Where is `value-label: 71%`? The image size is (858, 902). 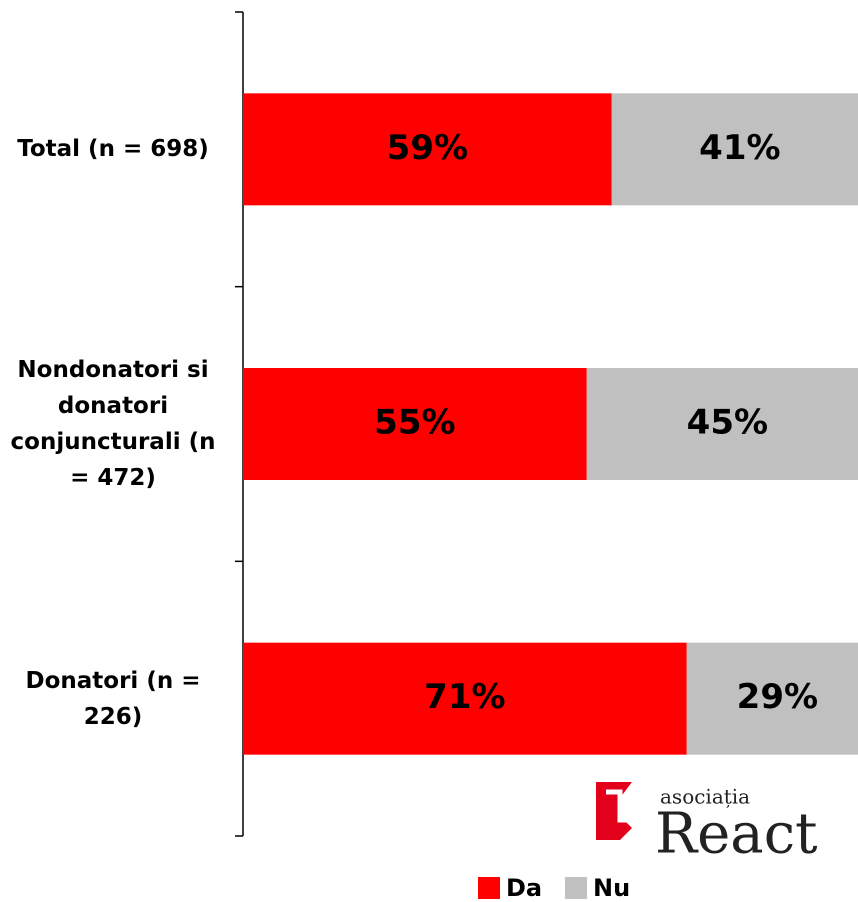
value-label: 71% is located at coordinates (464, 697).